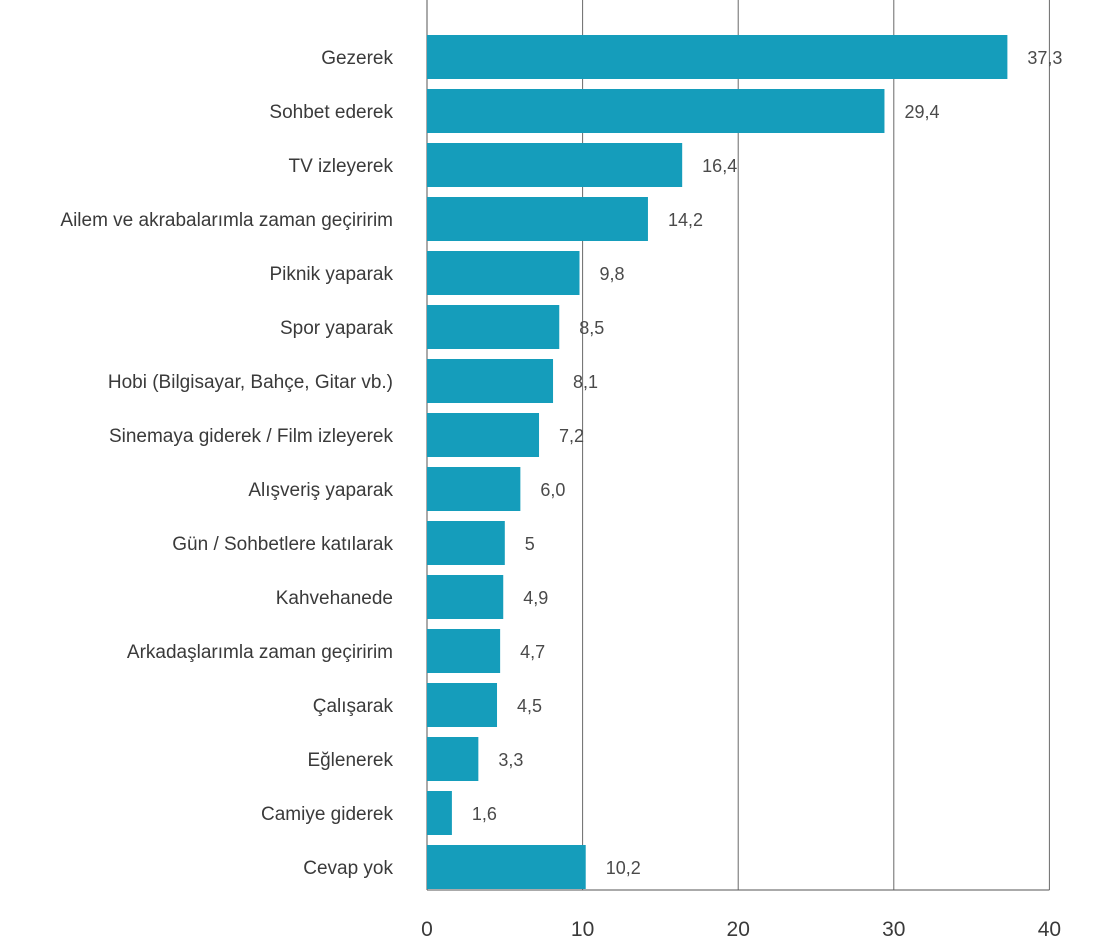 This screenshot has width=1108, height=946. What do you see at coordinates (510, 760) in the screenshot?
I see `data-label: 3,3` at bounding box center [510, 760].